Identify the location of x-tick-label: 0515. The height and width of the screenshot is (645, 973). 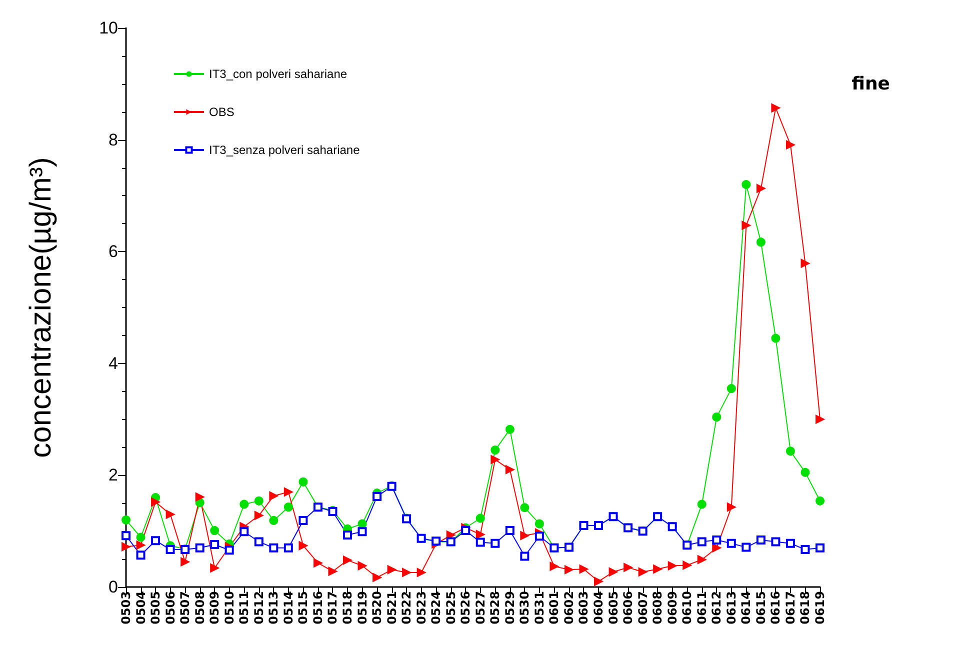
(303, 607).